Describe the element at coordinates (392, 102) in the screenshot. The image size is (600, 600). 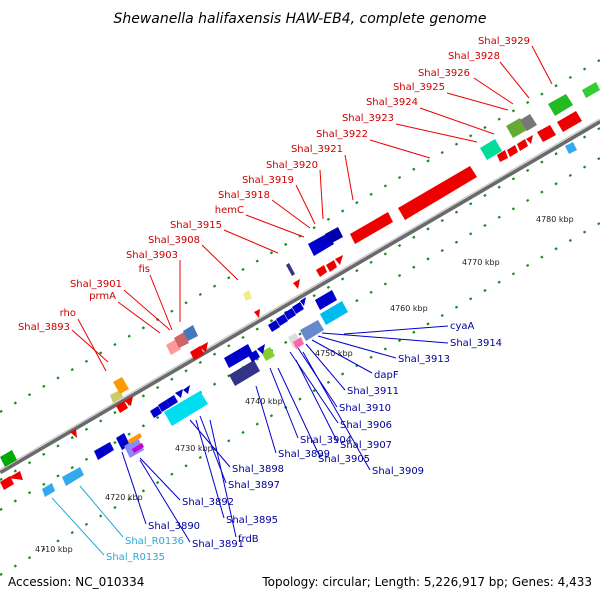
I see `gene-label-shal-3924: Shal_3924` at that location.